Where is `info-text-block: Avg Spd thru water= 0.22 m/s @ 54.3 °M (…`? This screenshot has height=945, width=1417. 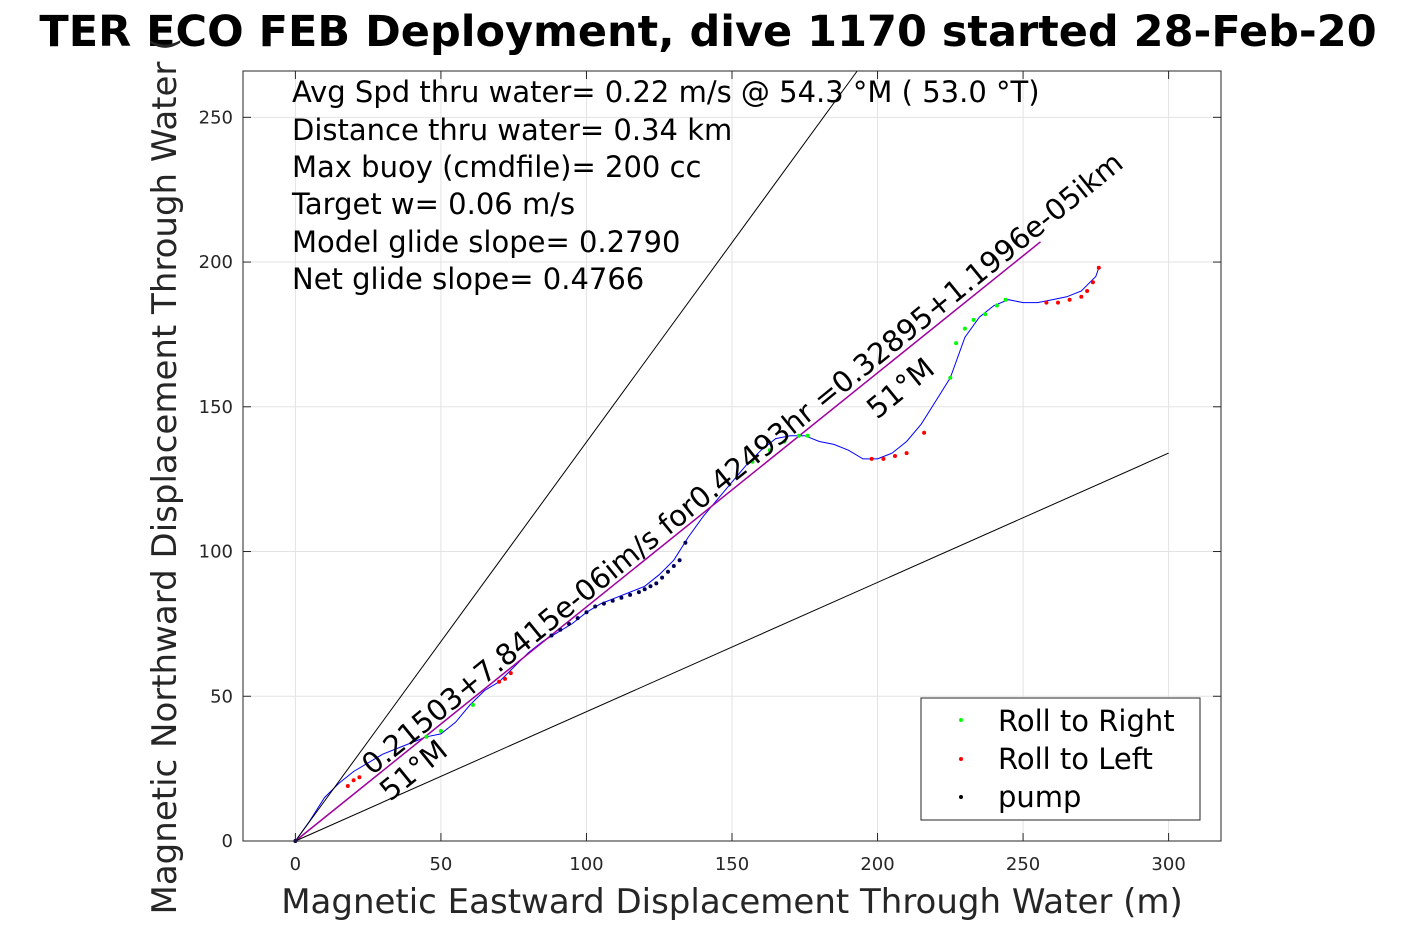
info-text-block: Avg Spd thru water= 0.22 m/s @ 54.3 °M (… is located at coordinates (665, 185).